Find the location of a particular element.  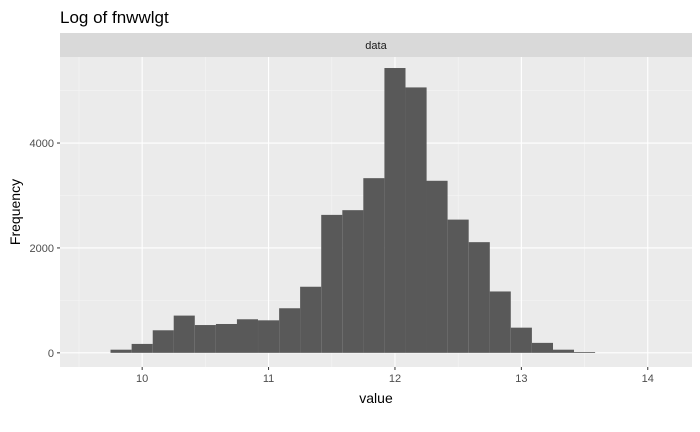

x-tick-label: 11 is located at coordinates (268, 379).